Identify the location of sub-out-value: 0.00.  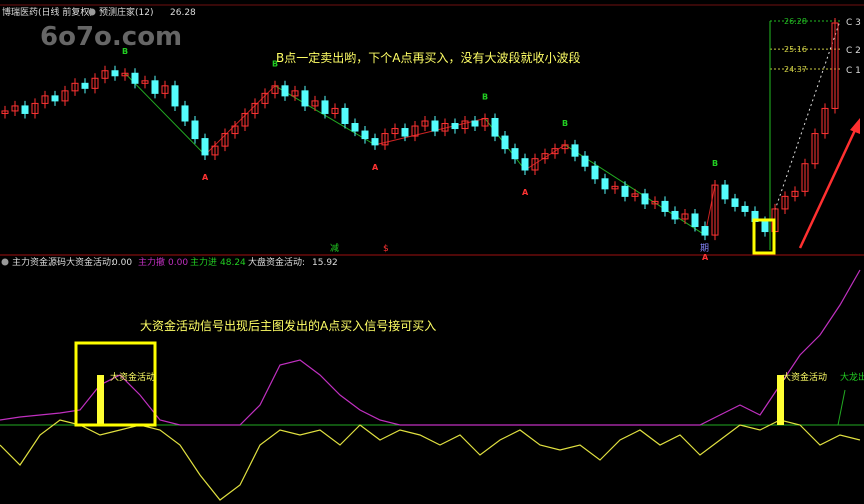
(178, 263).